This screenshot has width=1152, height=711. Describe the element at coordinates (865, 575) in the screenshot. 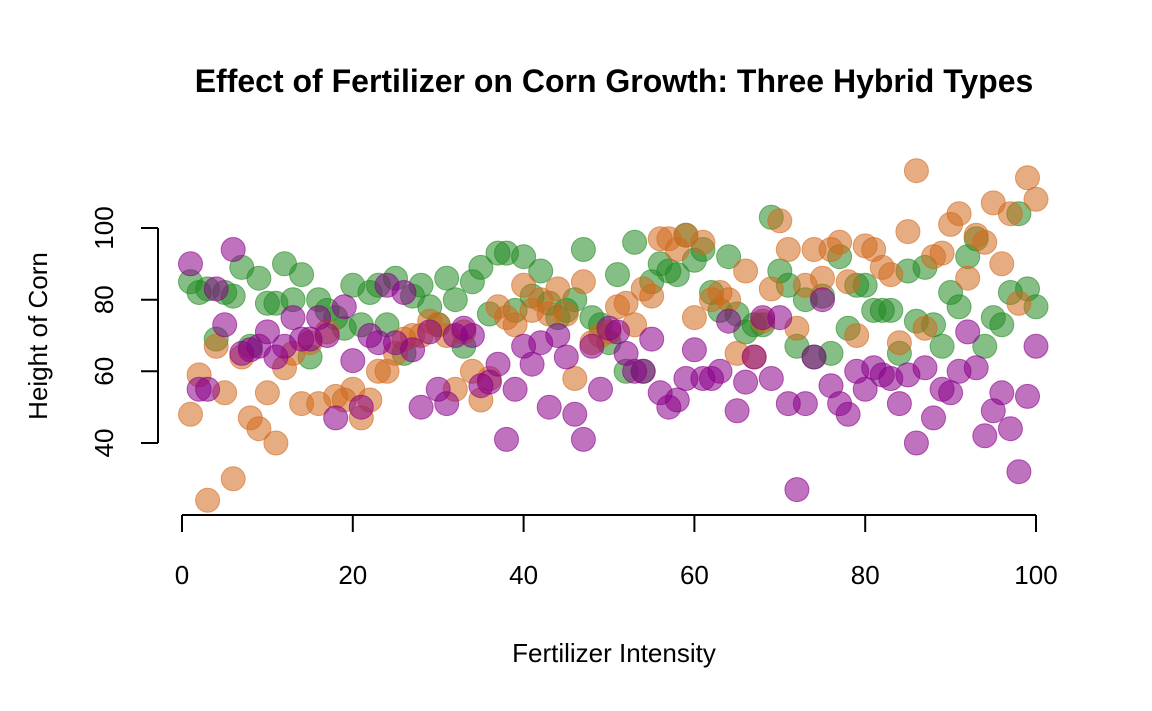

I see `x-tick-label: 80` at that location.